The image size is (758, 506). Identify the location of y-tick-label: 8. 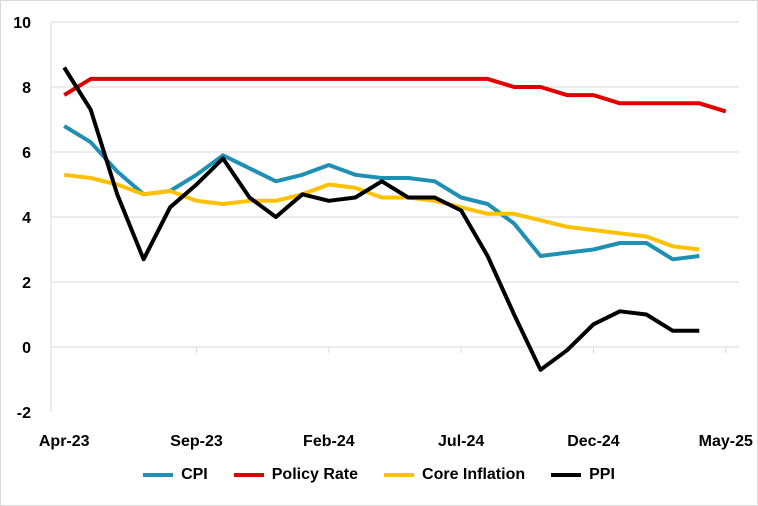
(26, 88).